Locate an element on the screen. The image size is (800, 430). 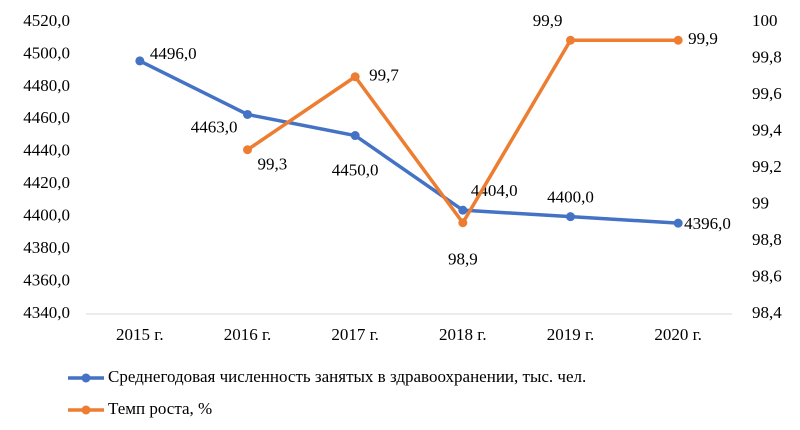
data-label: 98,9 is located at coordinates (463, 259).